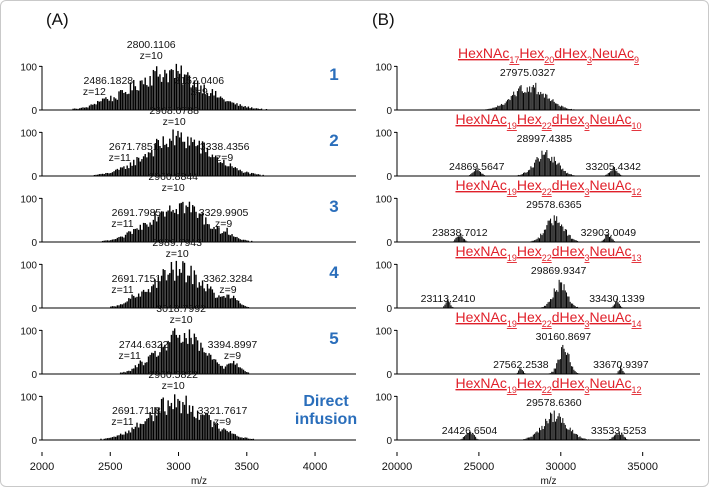 The image size is (709, 487). Describe the element at coordinates (545, 139) in the screenshot. I see `peak-mz-label: 28997.4385` at that location.